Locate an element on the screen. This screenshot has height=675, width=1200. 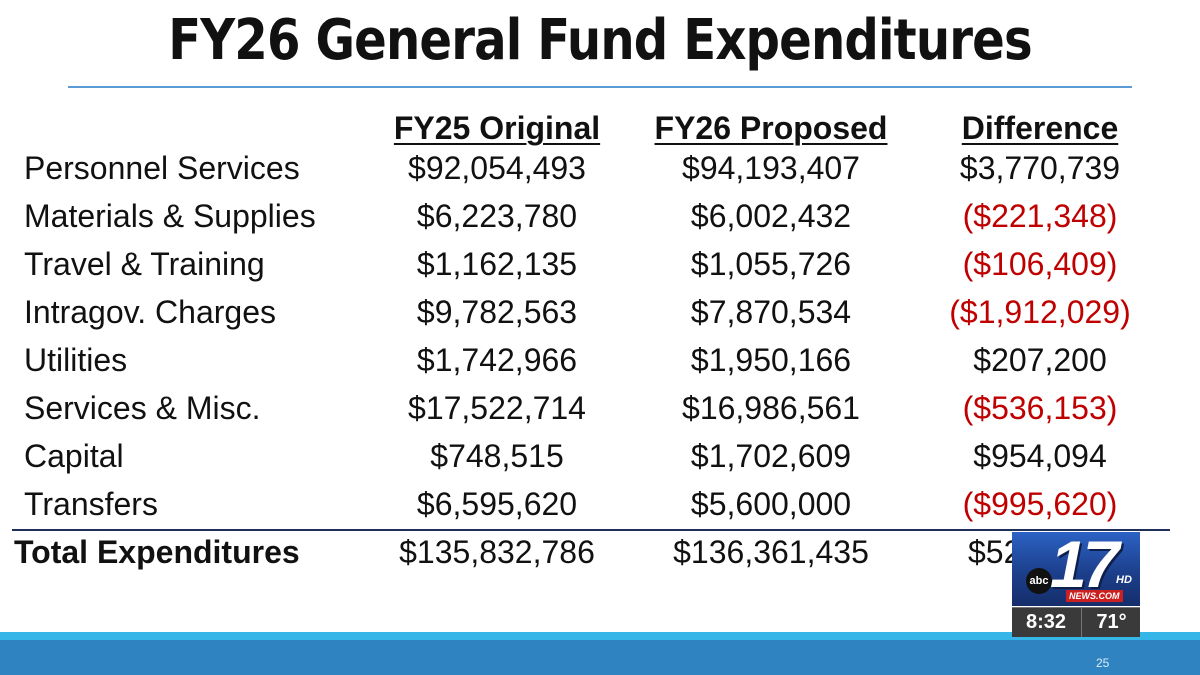
column-header-fy26: FY26 Proposed is located at coordinates (771, 128).